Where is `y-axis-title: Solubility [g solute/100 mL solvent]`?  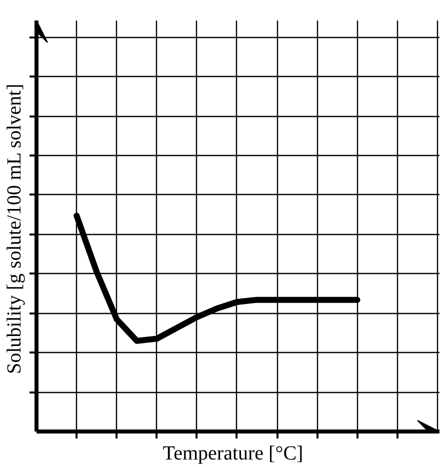
y-axis-title: Solubility [g solute/100 mL solvent] is located at coordinates (15, 229).